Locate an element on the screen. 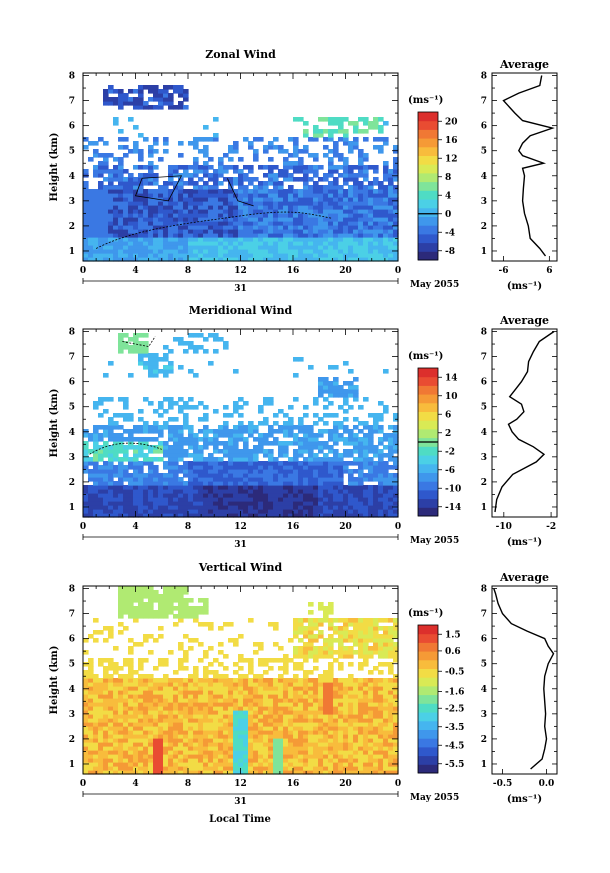 The image size is (610, 873). average-profile: Average 1 2 3 4 5 6 7 8 -10 -2 (ms⁻¹) is located at coordinates (519, 431).